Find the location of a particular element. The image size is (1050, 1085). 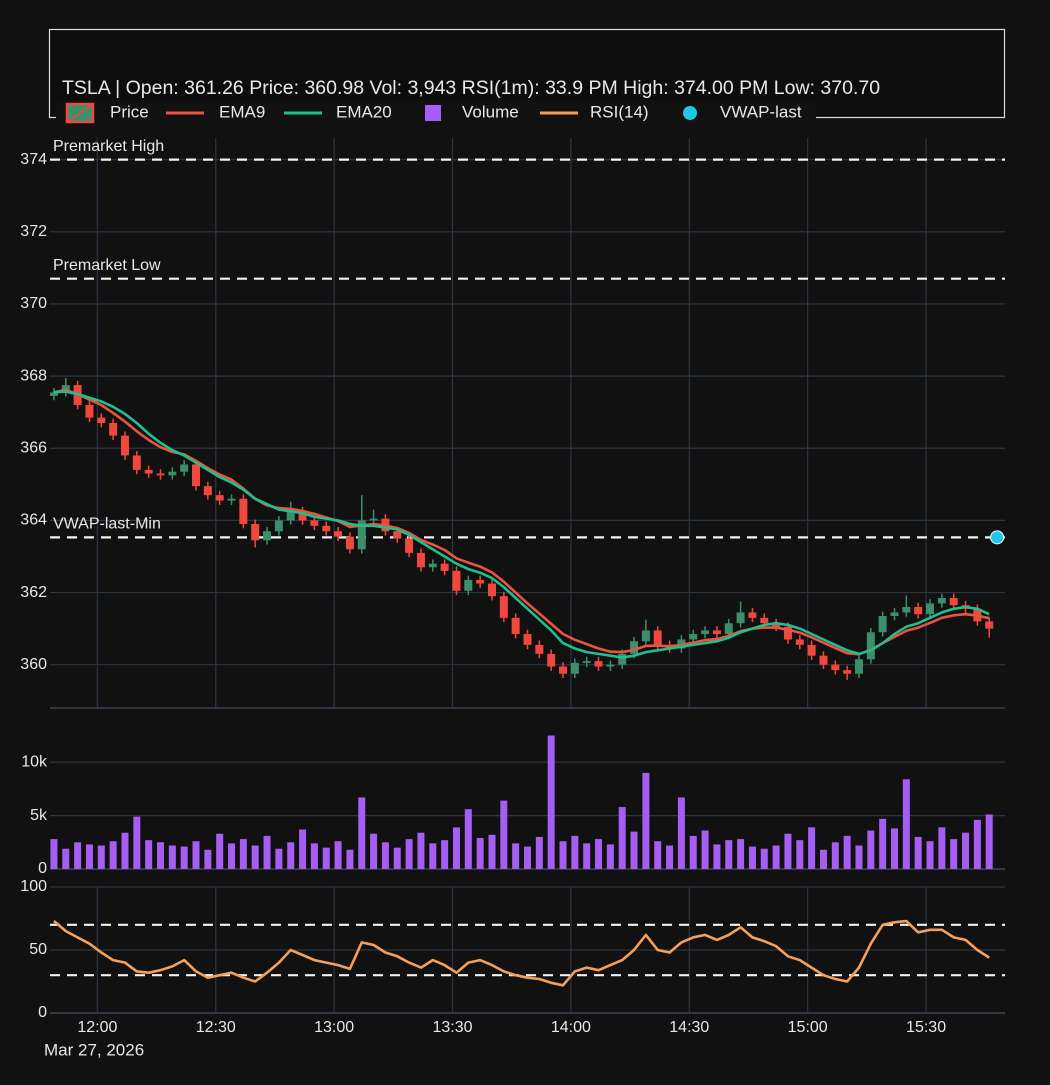

x-tick-label: 14:30 is located at coordinates (689, 1027).